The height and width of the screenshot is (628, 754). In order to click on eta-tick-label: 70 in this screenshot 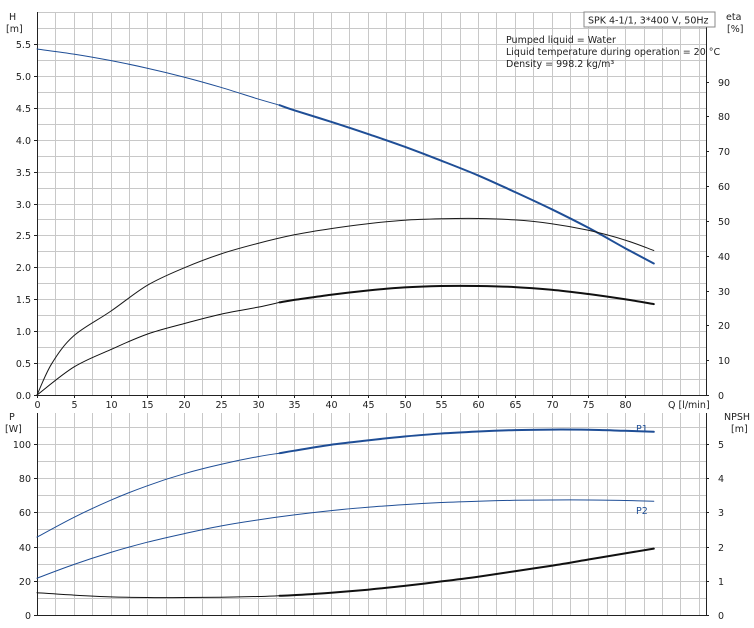, I will do `click(724, 152)`.